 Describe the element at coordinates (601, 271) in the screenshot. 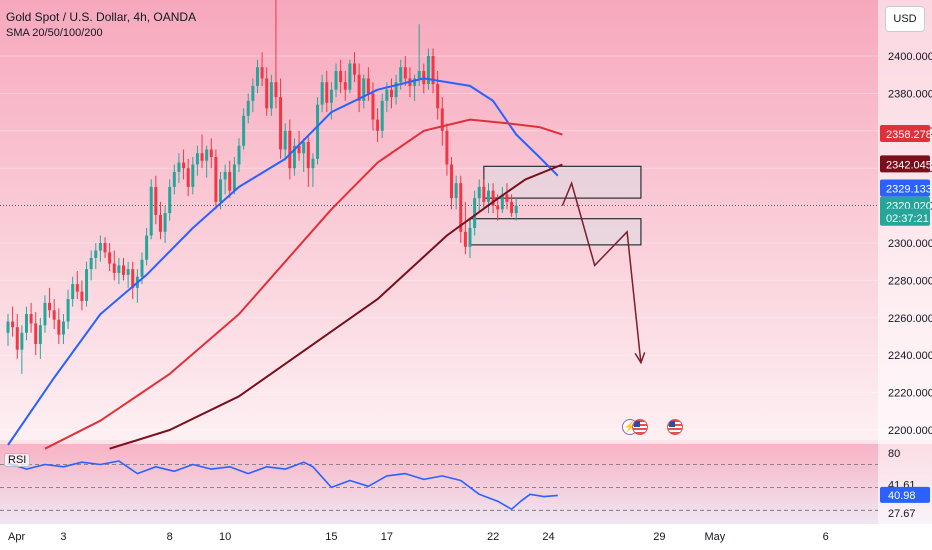

I see `projection-path` at that location.